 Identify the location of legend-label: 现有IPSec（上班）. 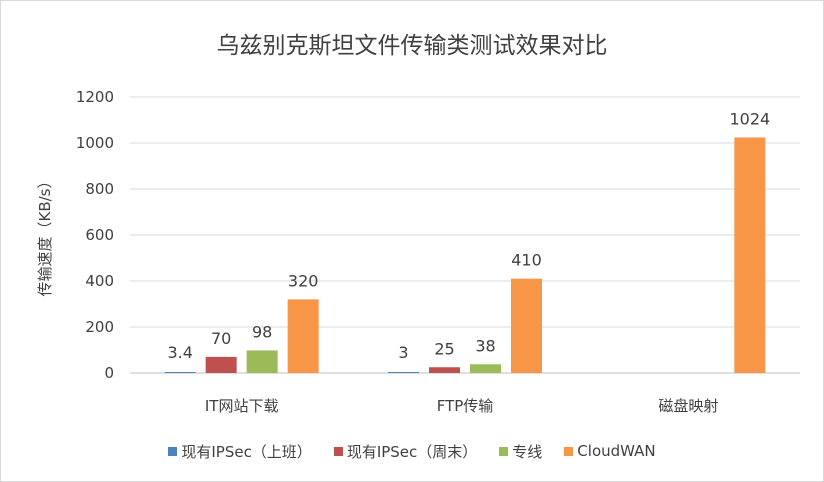
(246, 451).